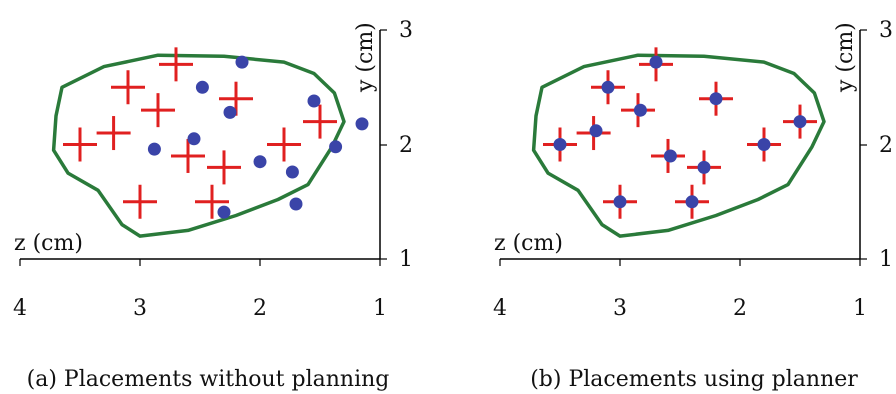  I want to click on panel-a-y-axis-label: y (cm), so click(365, 57).